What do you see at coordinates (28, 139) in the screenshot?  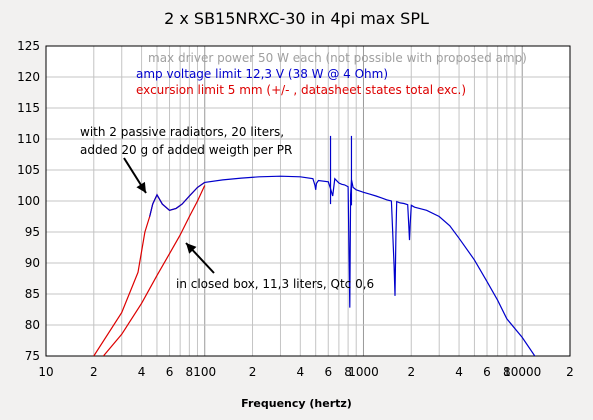 I see `y-tick-label: 110` at bounding box center [28, 139].